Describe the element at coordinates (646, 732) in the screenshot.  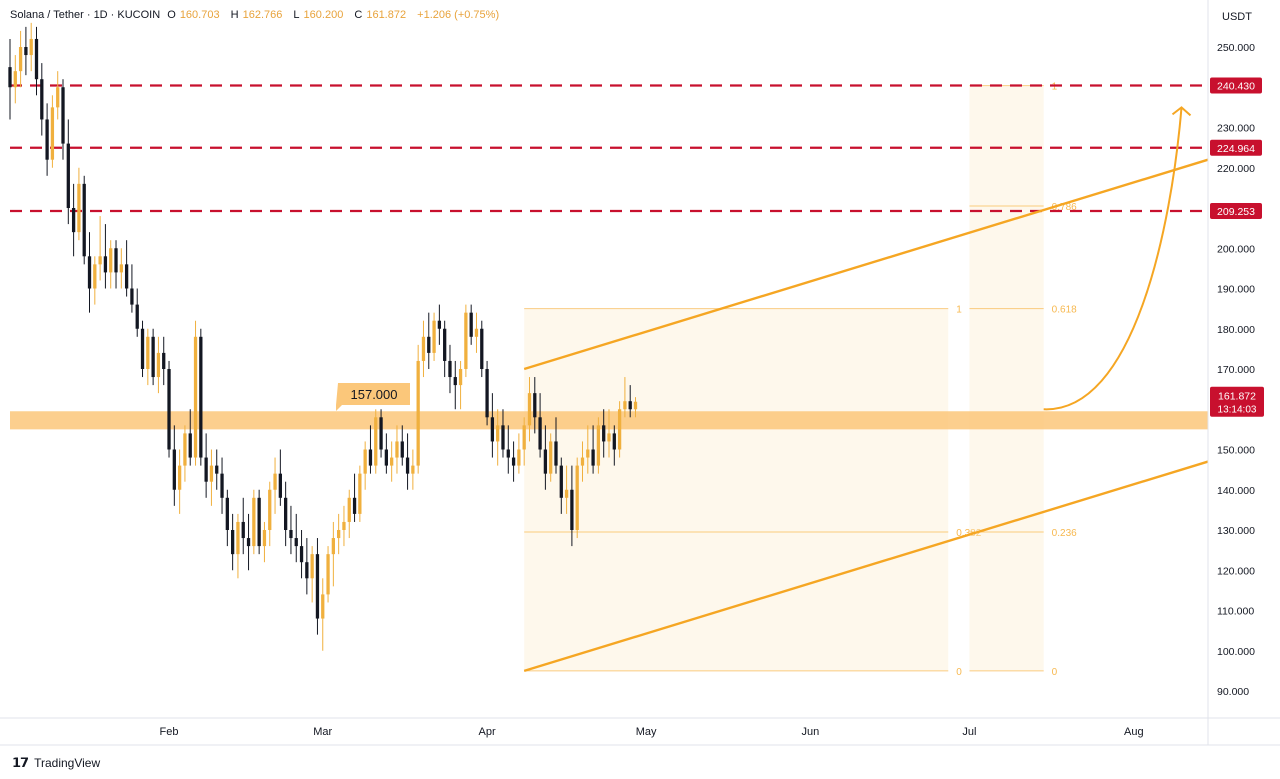
I see `x-tick-label: May` at that location.